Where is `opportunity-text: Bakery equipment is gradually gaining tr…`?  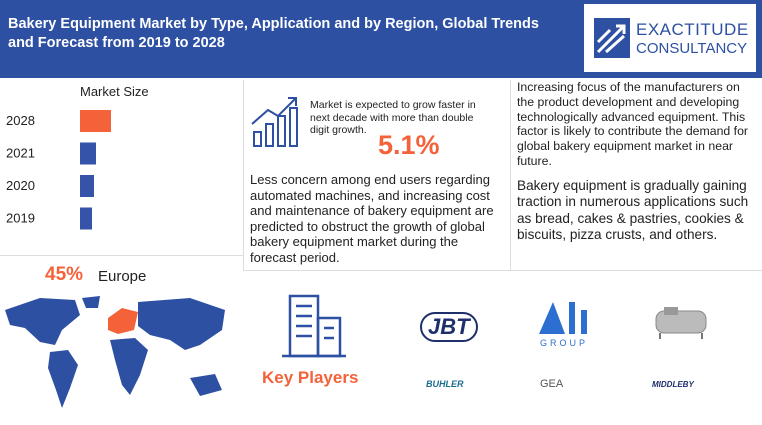 opportunity-text: Bakery equipment is gradually gaining tr… is located at coordinates (633, 210).